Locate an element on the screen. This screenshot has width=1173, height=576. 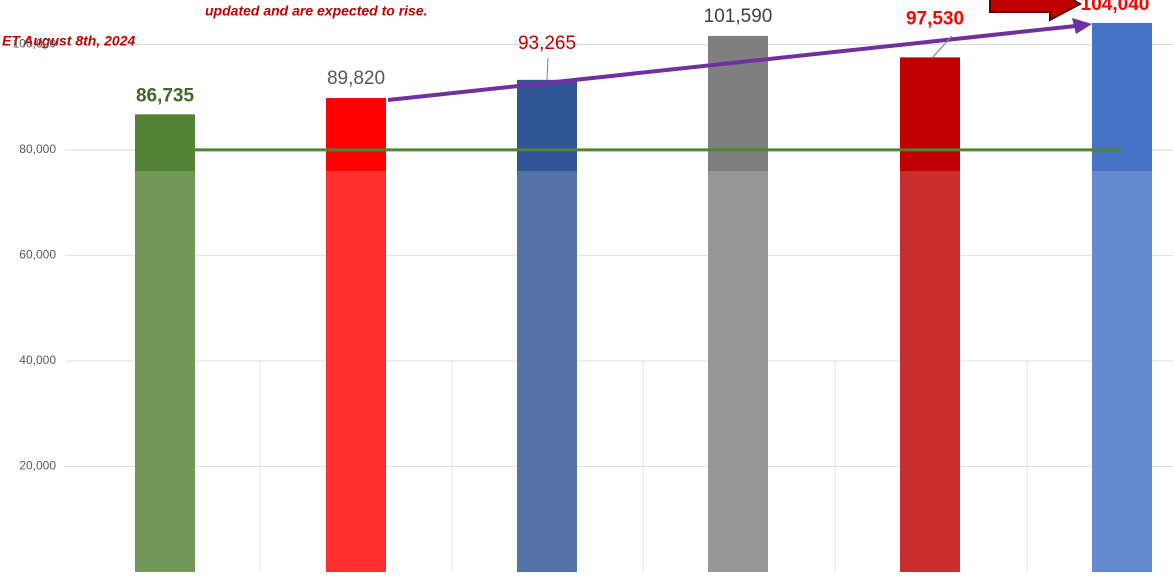
annotation: ET August 8th, 2024 is located at coordinates (69, 41).